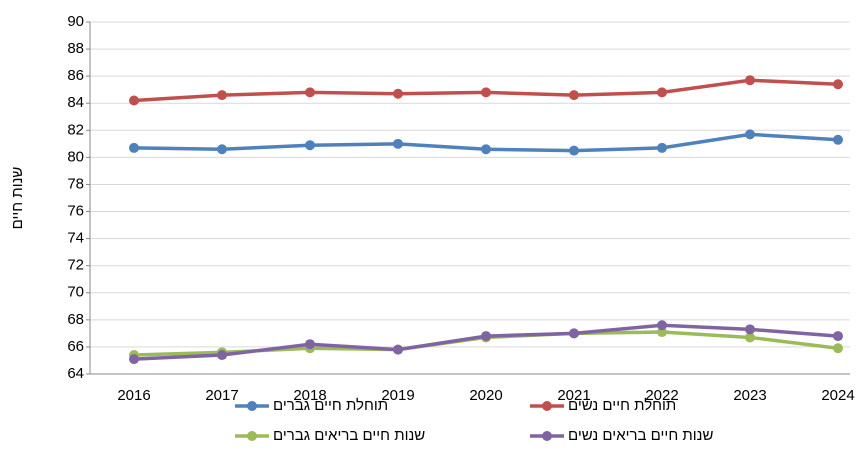 This screenshot has height=476, width=860. I want to click on y-tick-label: 64, so click(75, 373).